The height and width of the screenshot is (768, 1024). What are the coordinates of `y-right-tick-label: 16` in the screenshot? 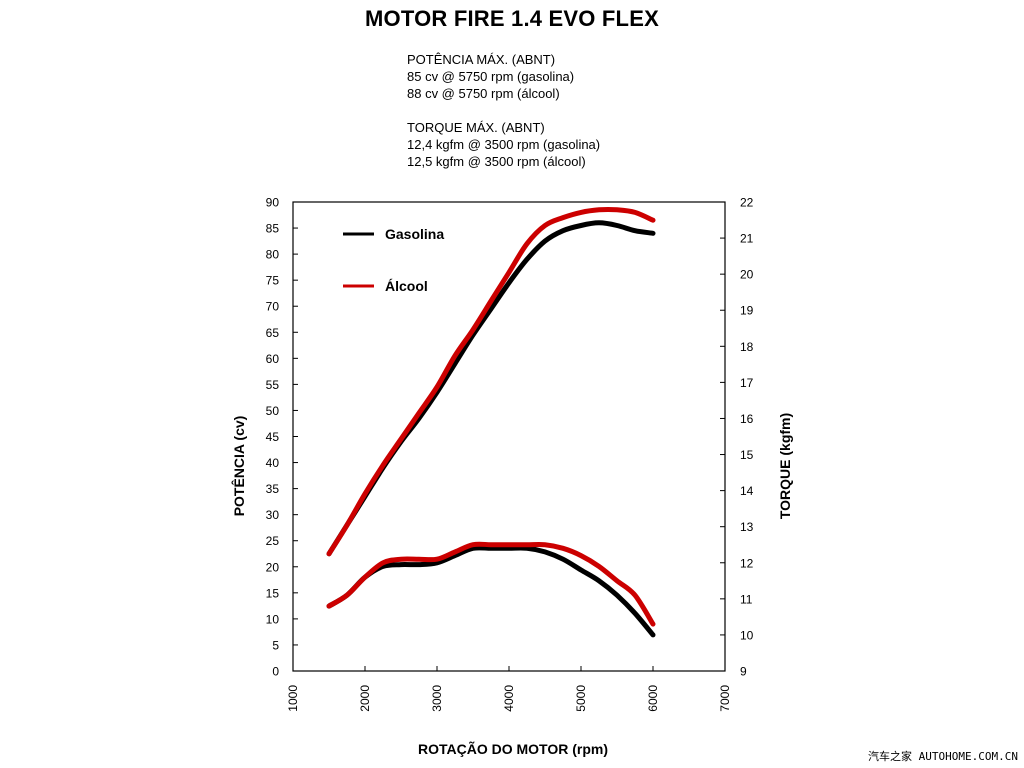 It's located at (747, 419).